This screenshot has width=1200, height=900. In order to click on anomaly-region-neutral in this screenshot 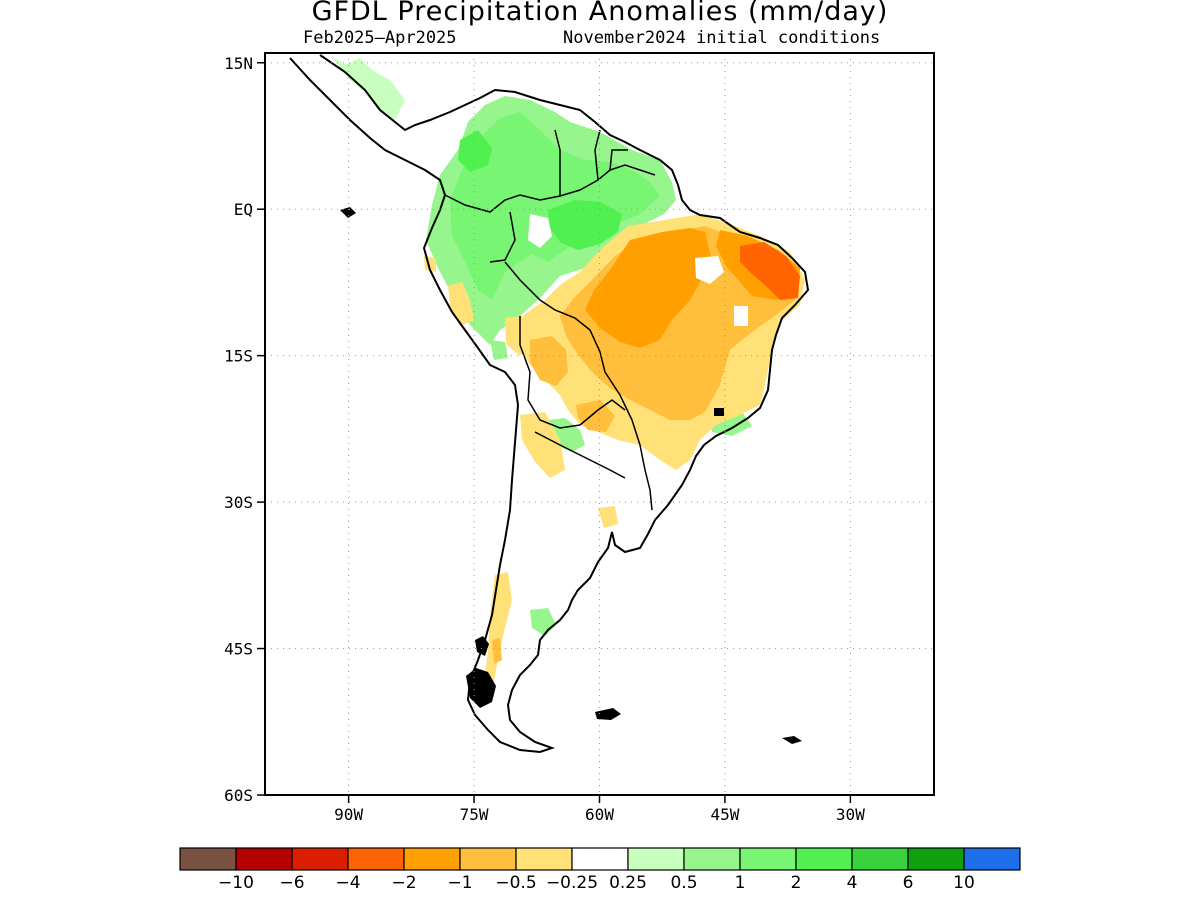, I will do `click(638, 270)`.